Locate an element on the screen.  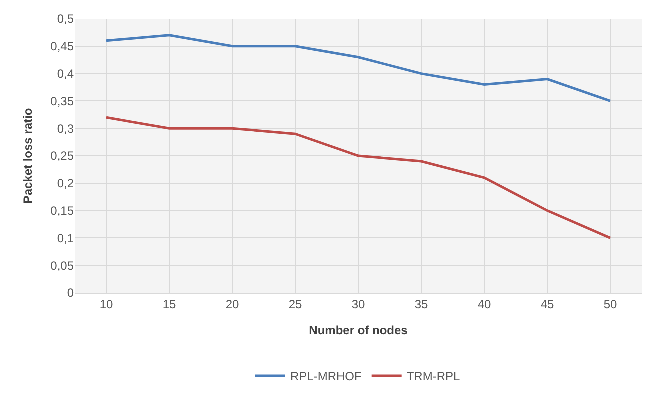
x-tick-label: 15 is located at coordinates (169, 304).